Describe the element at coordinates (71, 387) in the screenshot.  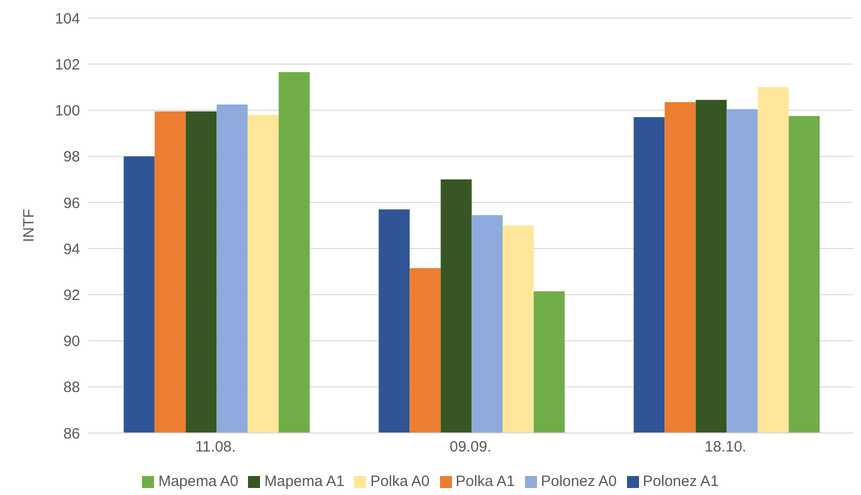
I see `y-tick-label: 88` at that location.